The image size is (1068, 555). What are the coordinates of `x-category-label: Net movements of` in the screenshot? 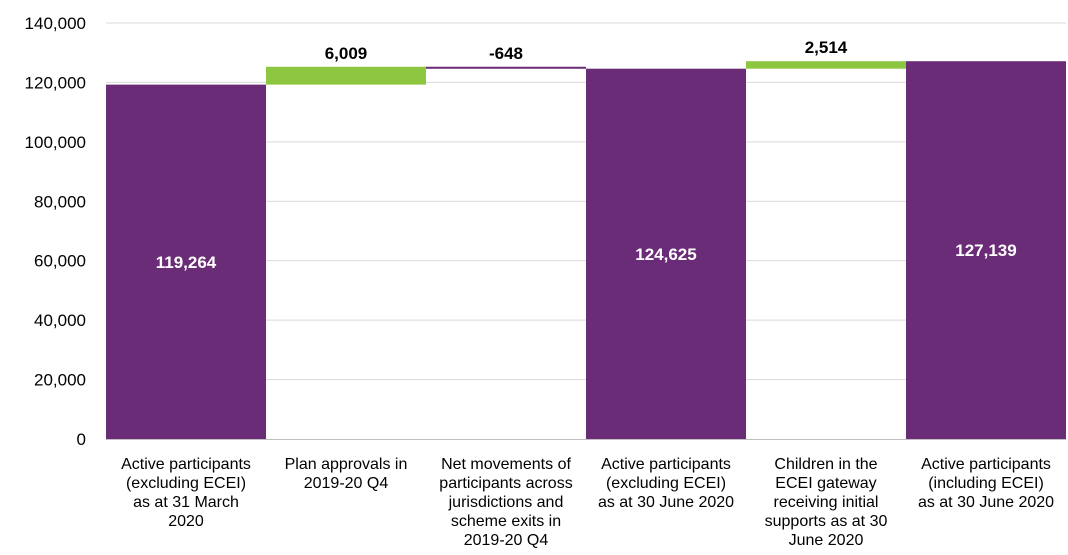 It's located at (506, 464).